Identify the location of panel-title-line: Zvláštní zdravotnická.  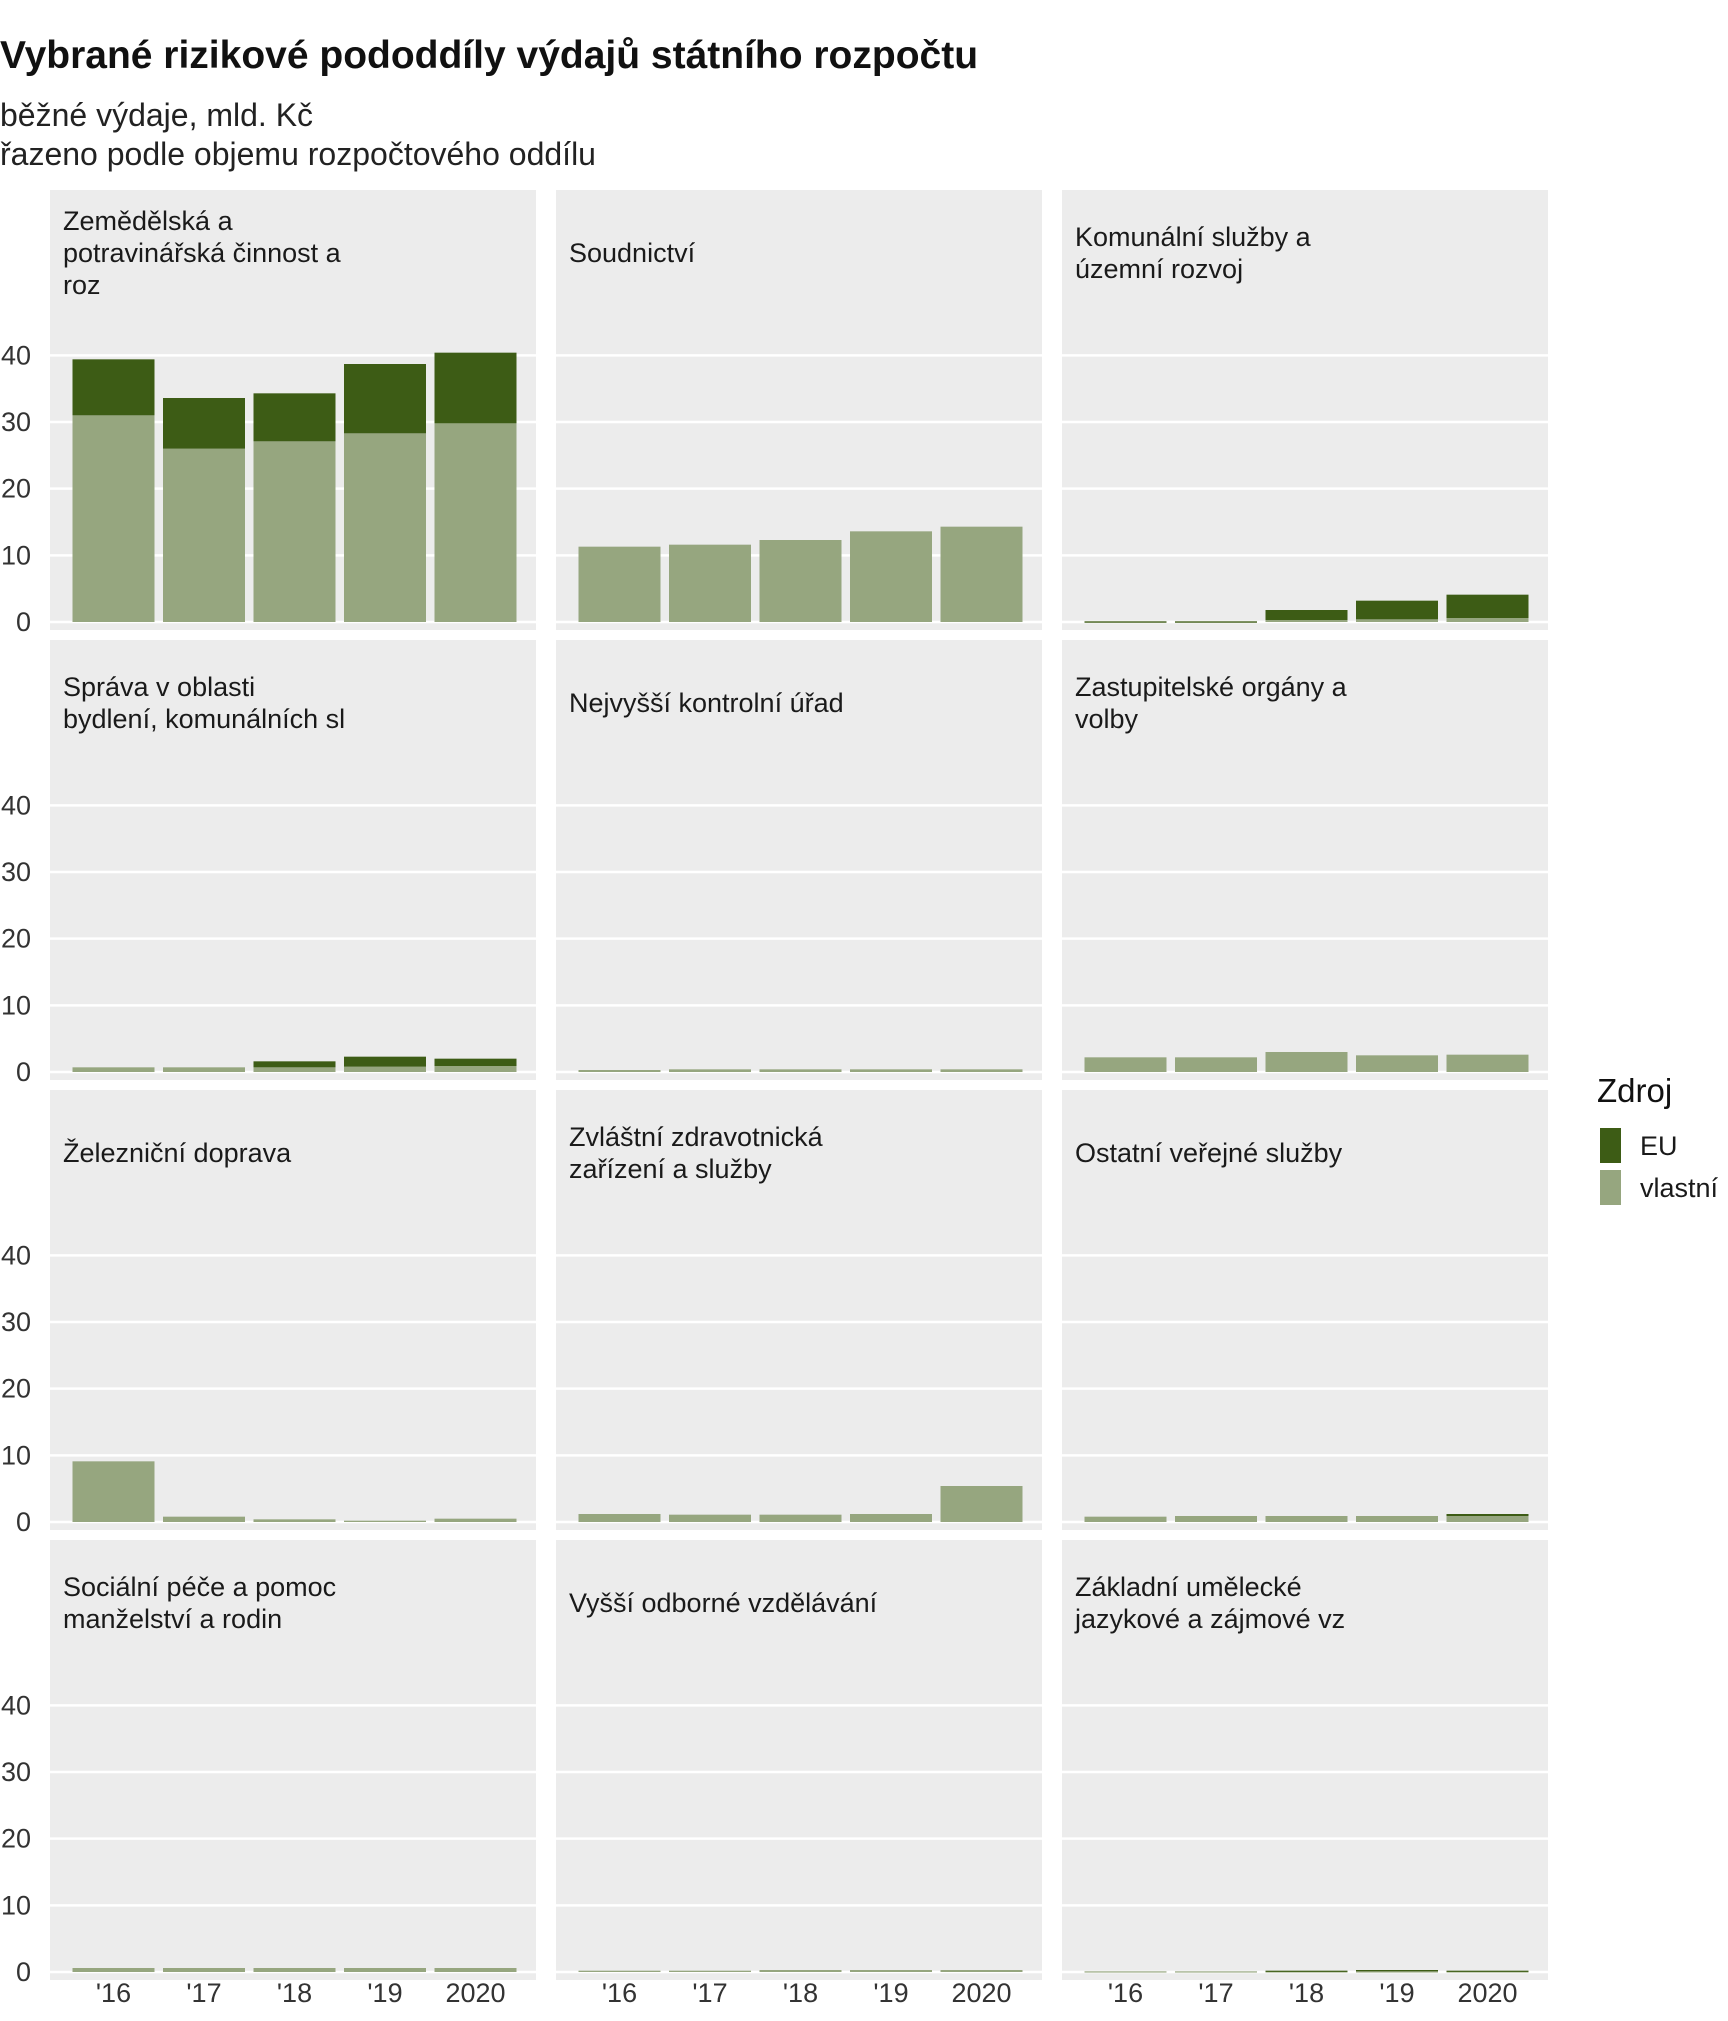
(696, 1137).